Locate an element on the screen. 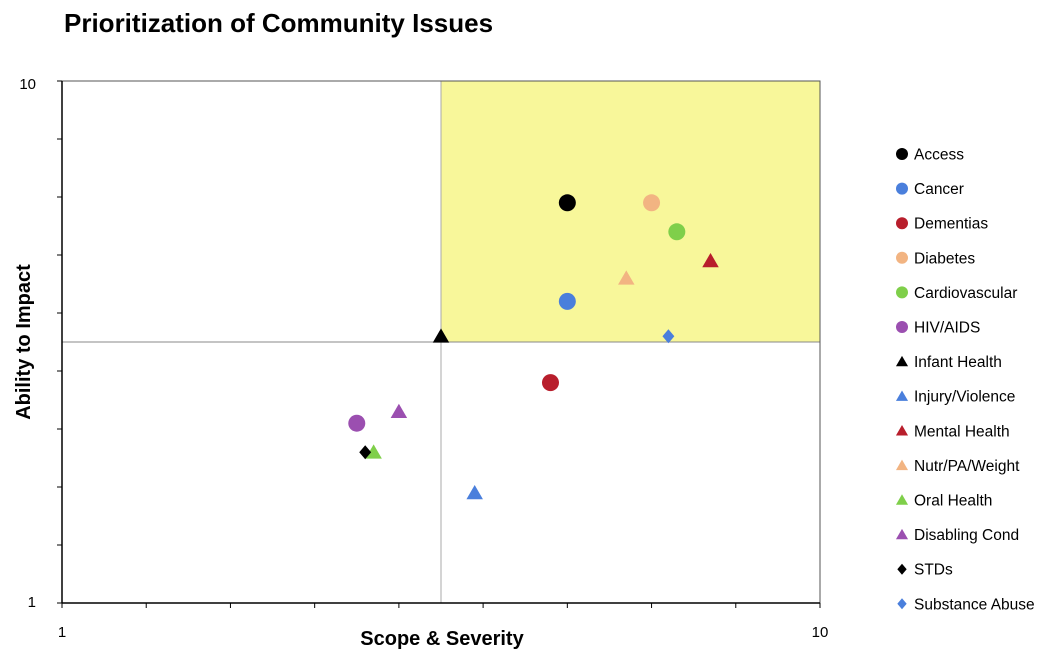 The height and width of the screenshot is (655, 1060). legend-marker-hiv-aids is located at coordinates (902, 327).